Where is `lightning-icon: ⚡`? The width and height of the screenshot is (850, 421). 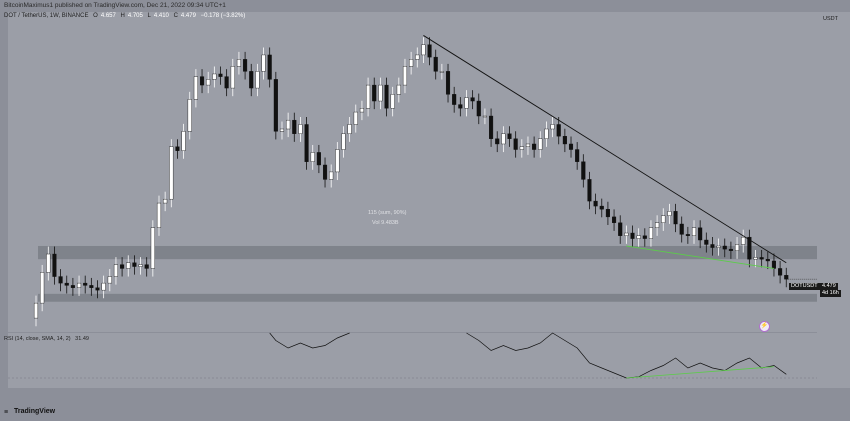 lightning-icon: ⚡ is located at coordinates (764, 326).